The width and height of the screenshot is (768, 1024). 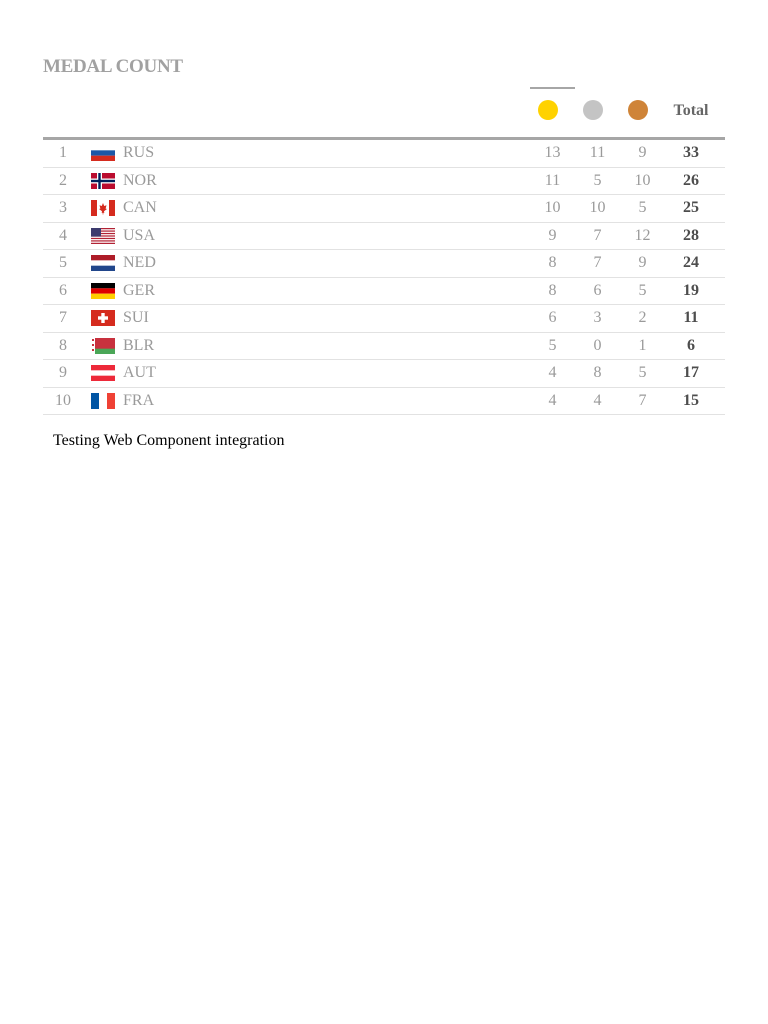 What do you see at coordinates (139, 262) in the screenshot?
I see `country-code: NED` at bounding box center [139, 262].